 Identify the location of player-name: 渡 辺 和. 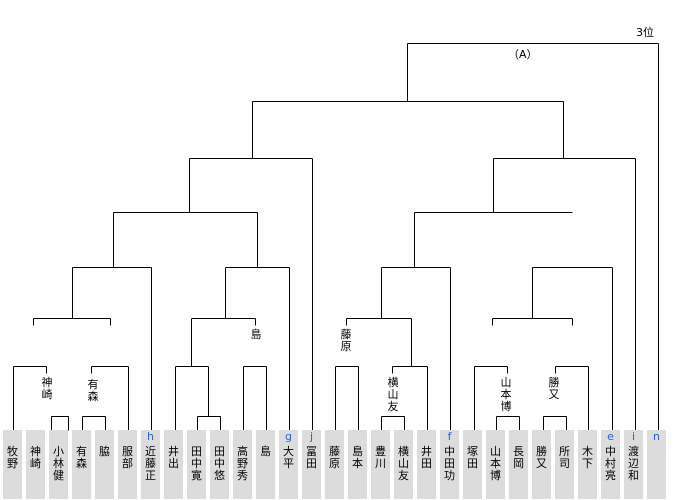
(633, 463).